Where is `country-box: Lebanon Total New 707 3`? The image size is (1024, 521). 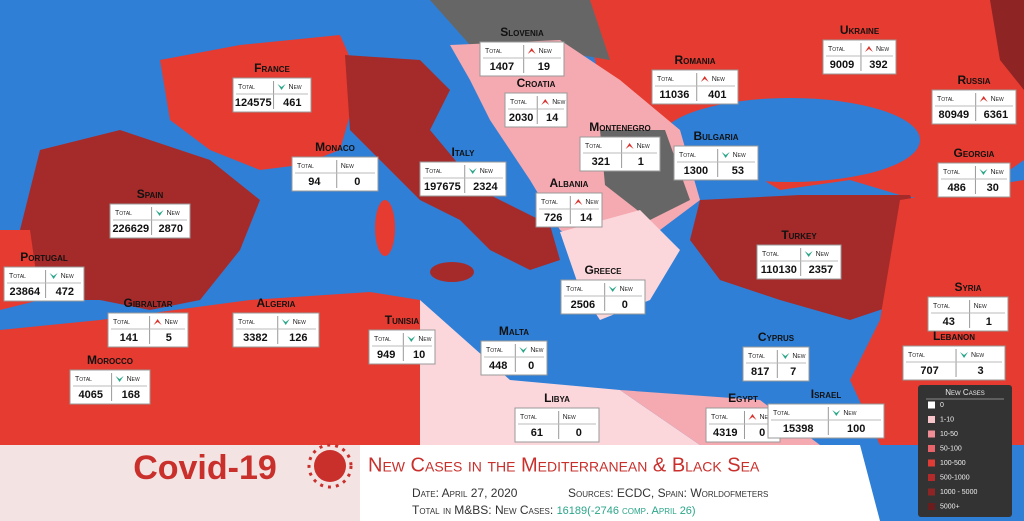 country-box: Lebanon Total New 707 3 is located at coordinates (954, 355).